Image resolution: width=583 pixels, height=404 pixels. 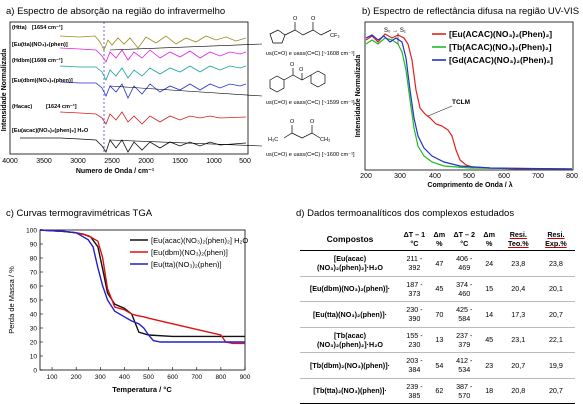 I want to click on resi-teo-cell: 23,8, so click(x=518, y=263).